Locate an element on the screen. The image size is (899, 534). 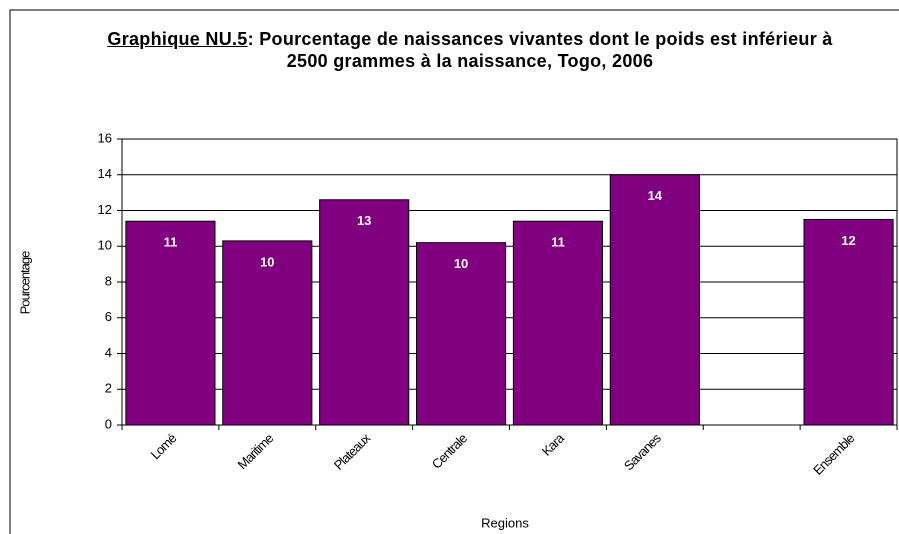
y-tick-label: 0 is located at coordinates (108, 423).